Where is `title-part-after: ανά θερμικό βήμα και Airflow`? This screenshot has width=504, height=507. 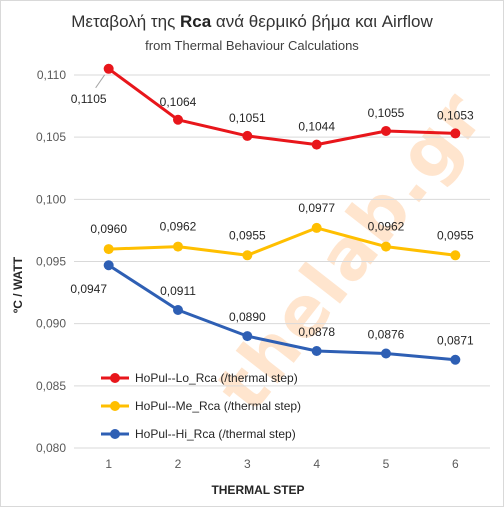 title-part-after: ανά θερμικό βήμα και Airflow is located at coordinates (322, 21).